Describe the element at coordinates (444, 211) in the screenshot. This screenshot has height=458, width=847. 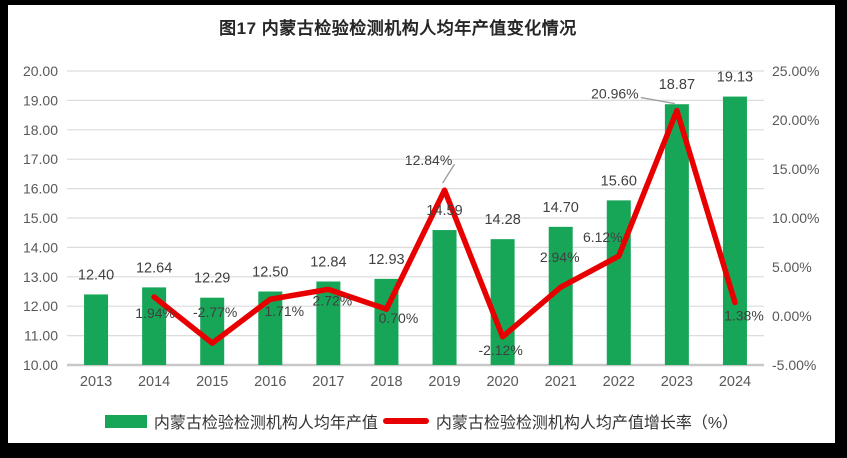
I see `bar-value-label: 14.59` at that location.